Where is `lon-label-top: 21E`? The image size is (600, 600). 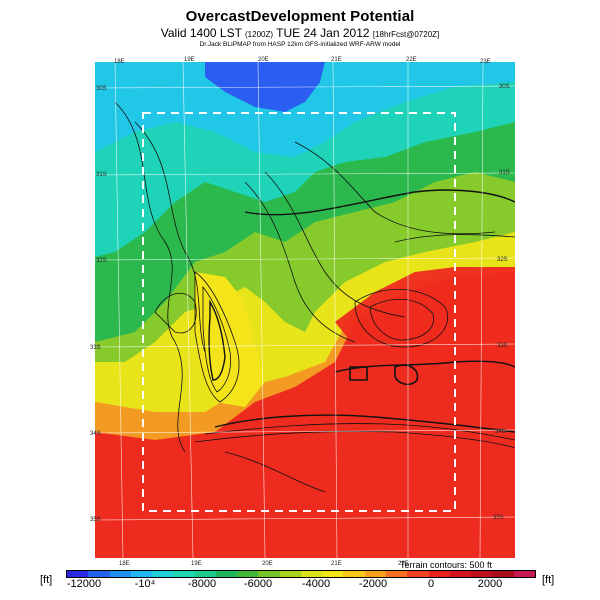 lon-label-top: 21E is located at coordinates (336, 60).